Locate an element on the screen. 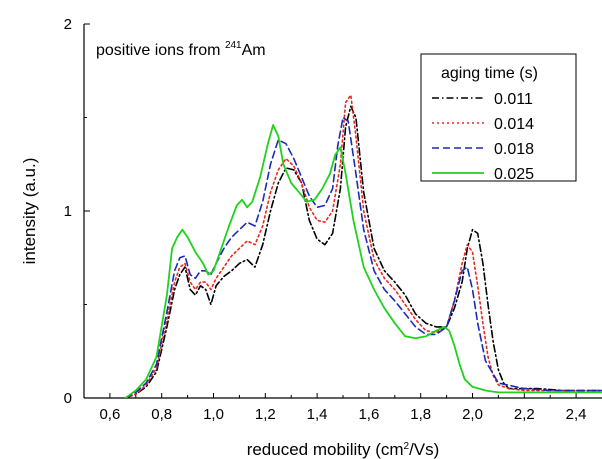 The image size is (602, 459). y-axis-title: intensity (a.u.) is located at coordinates (29, 211).